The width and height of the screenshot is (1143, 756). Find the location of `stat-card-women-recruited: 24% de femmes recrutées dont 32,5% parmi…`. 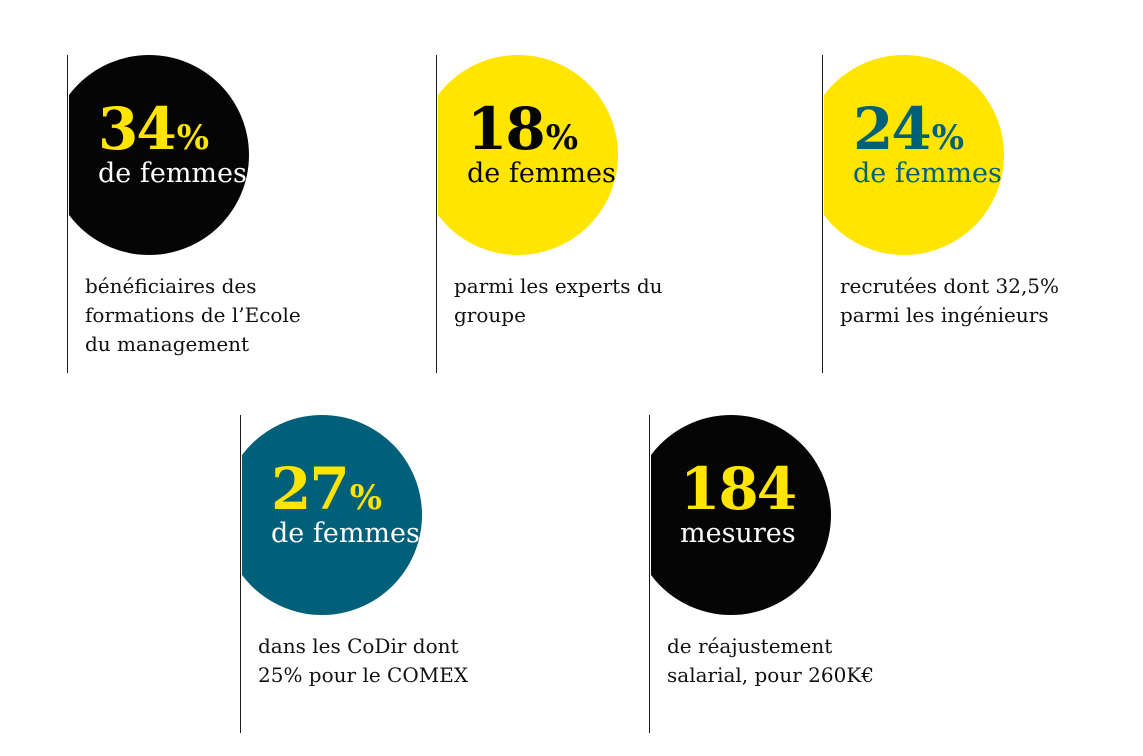

stat-card-women-recruited: 24% de femmes recrutées dont 32,5% parmi… is located at coordinates (940, 214).